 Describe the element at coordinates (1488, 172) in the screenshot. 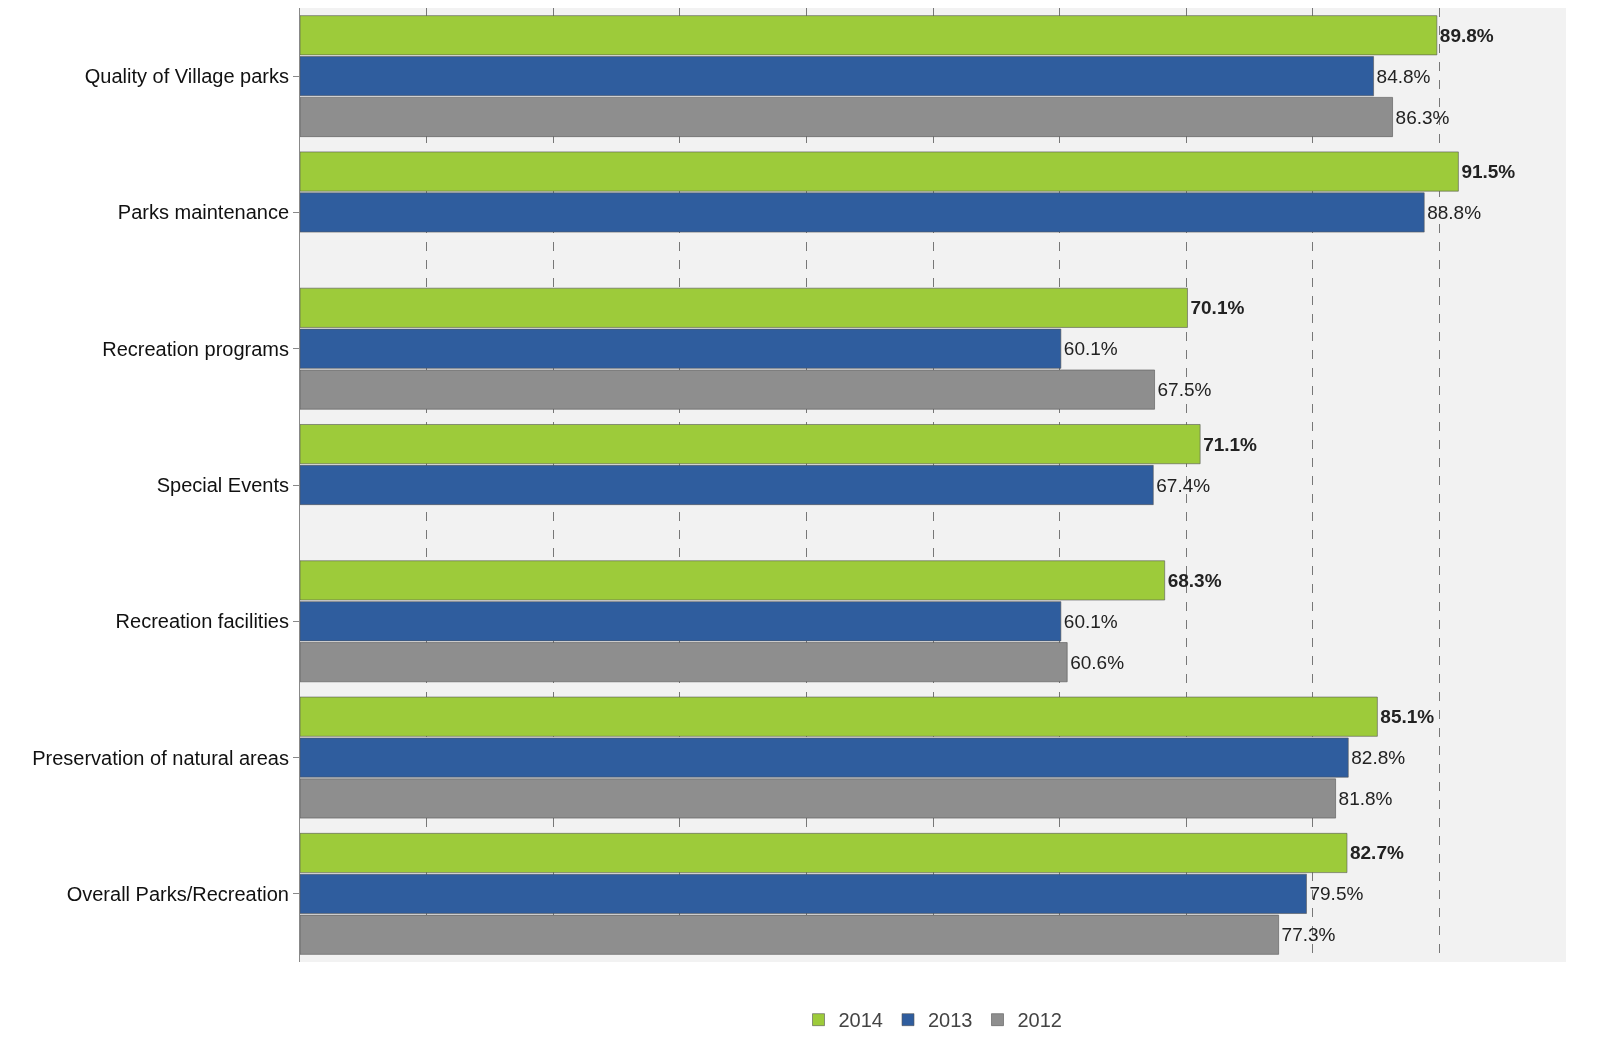

I see `data-label: 91.5%` at that location.